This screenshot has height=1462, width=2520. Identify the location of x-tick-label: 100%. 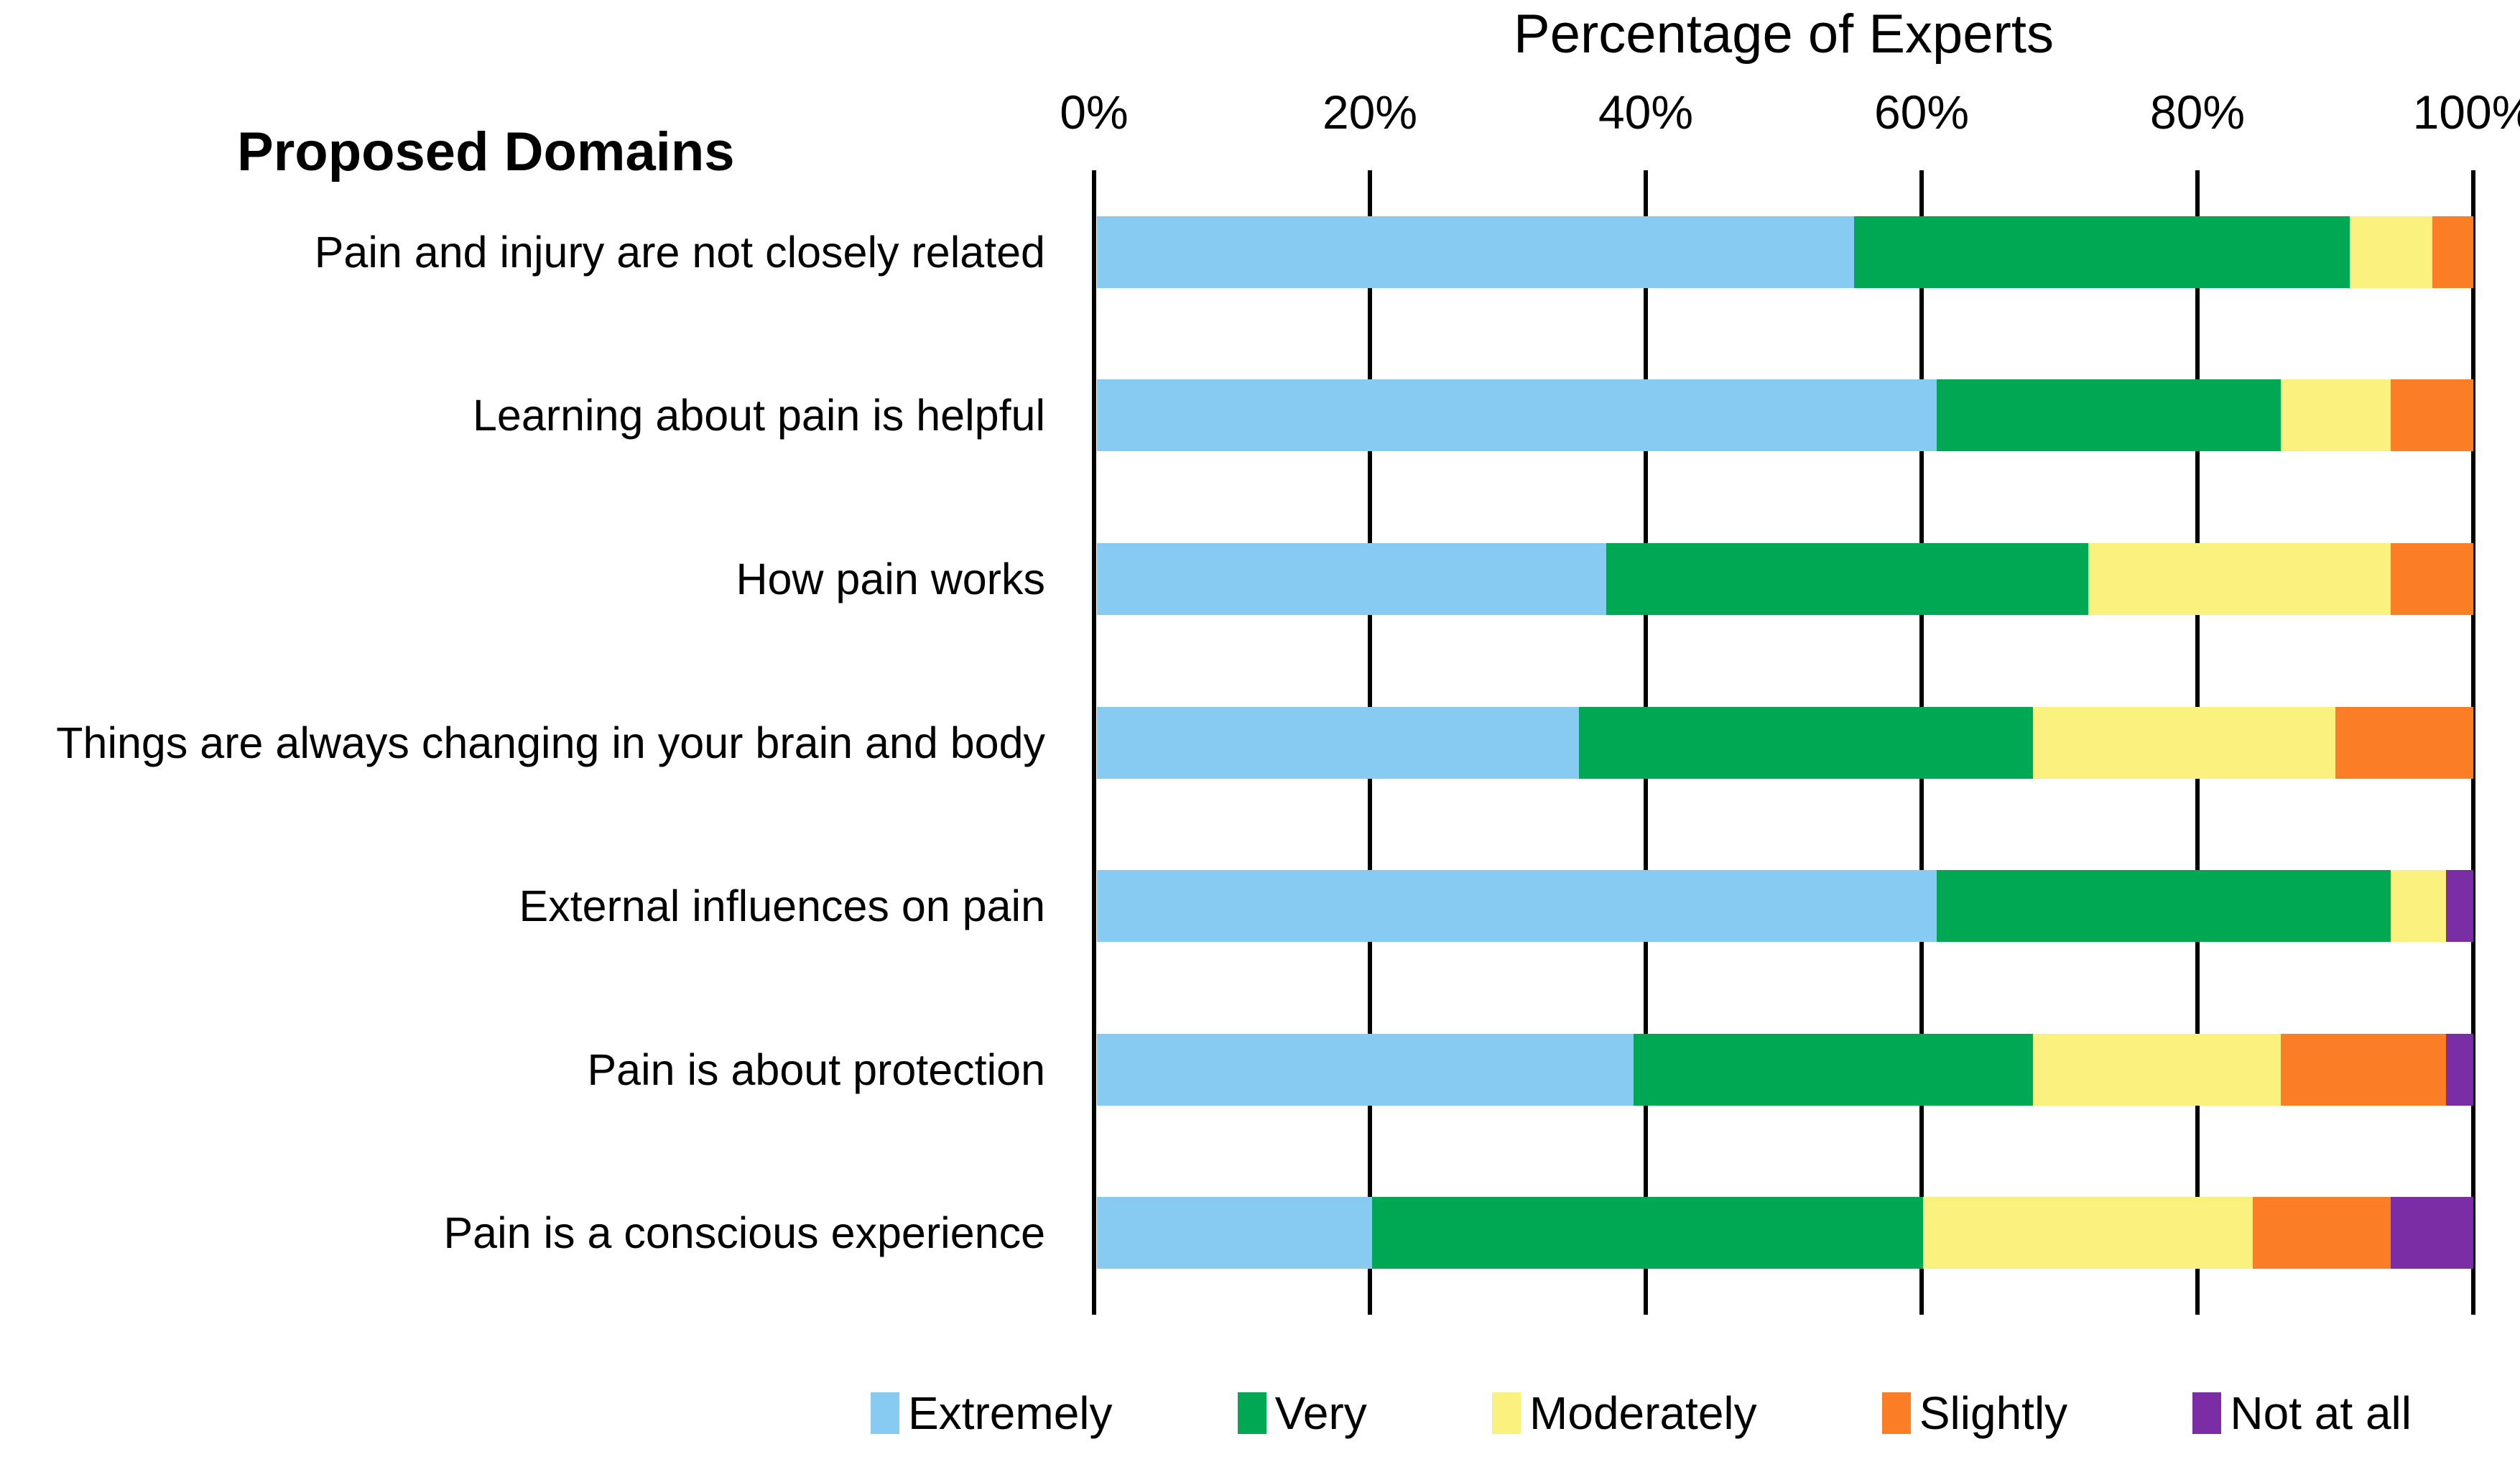
(2466, 112).